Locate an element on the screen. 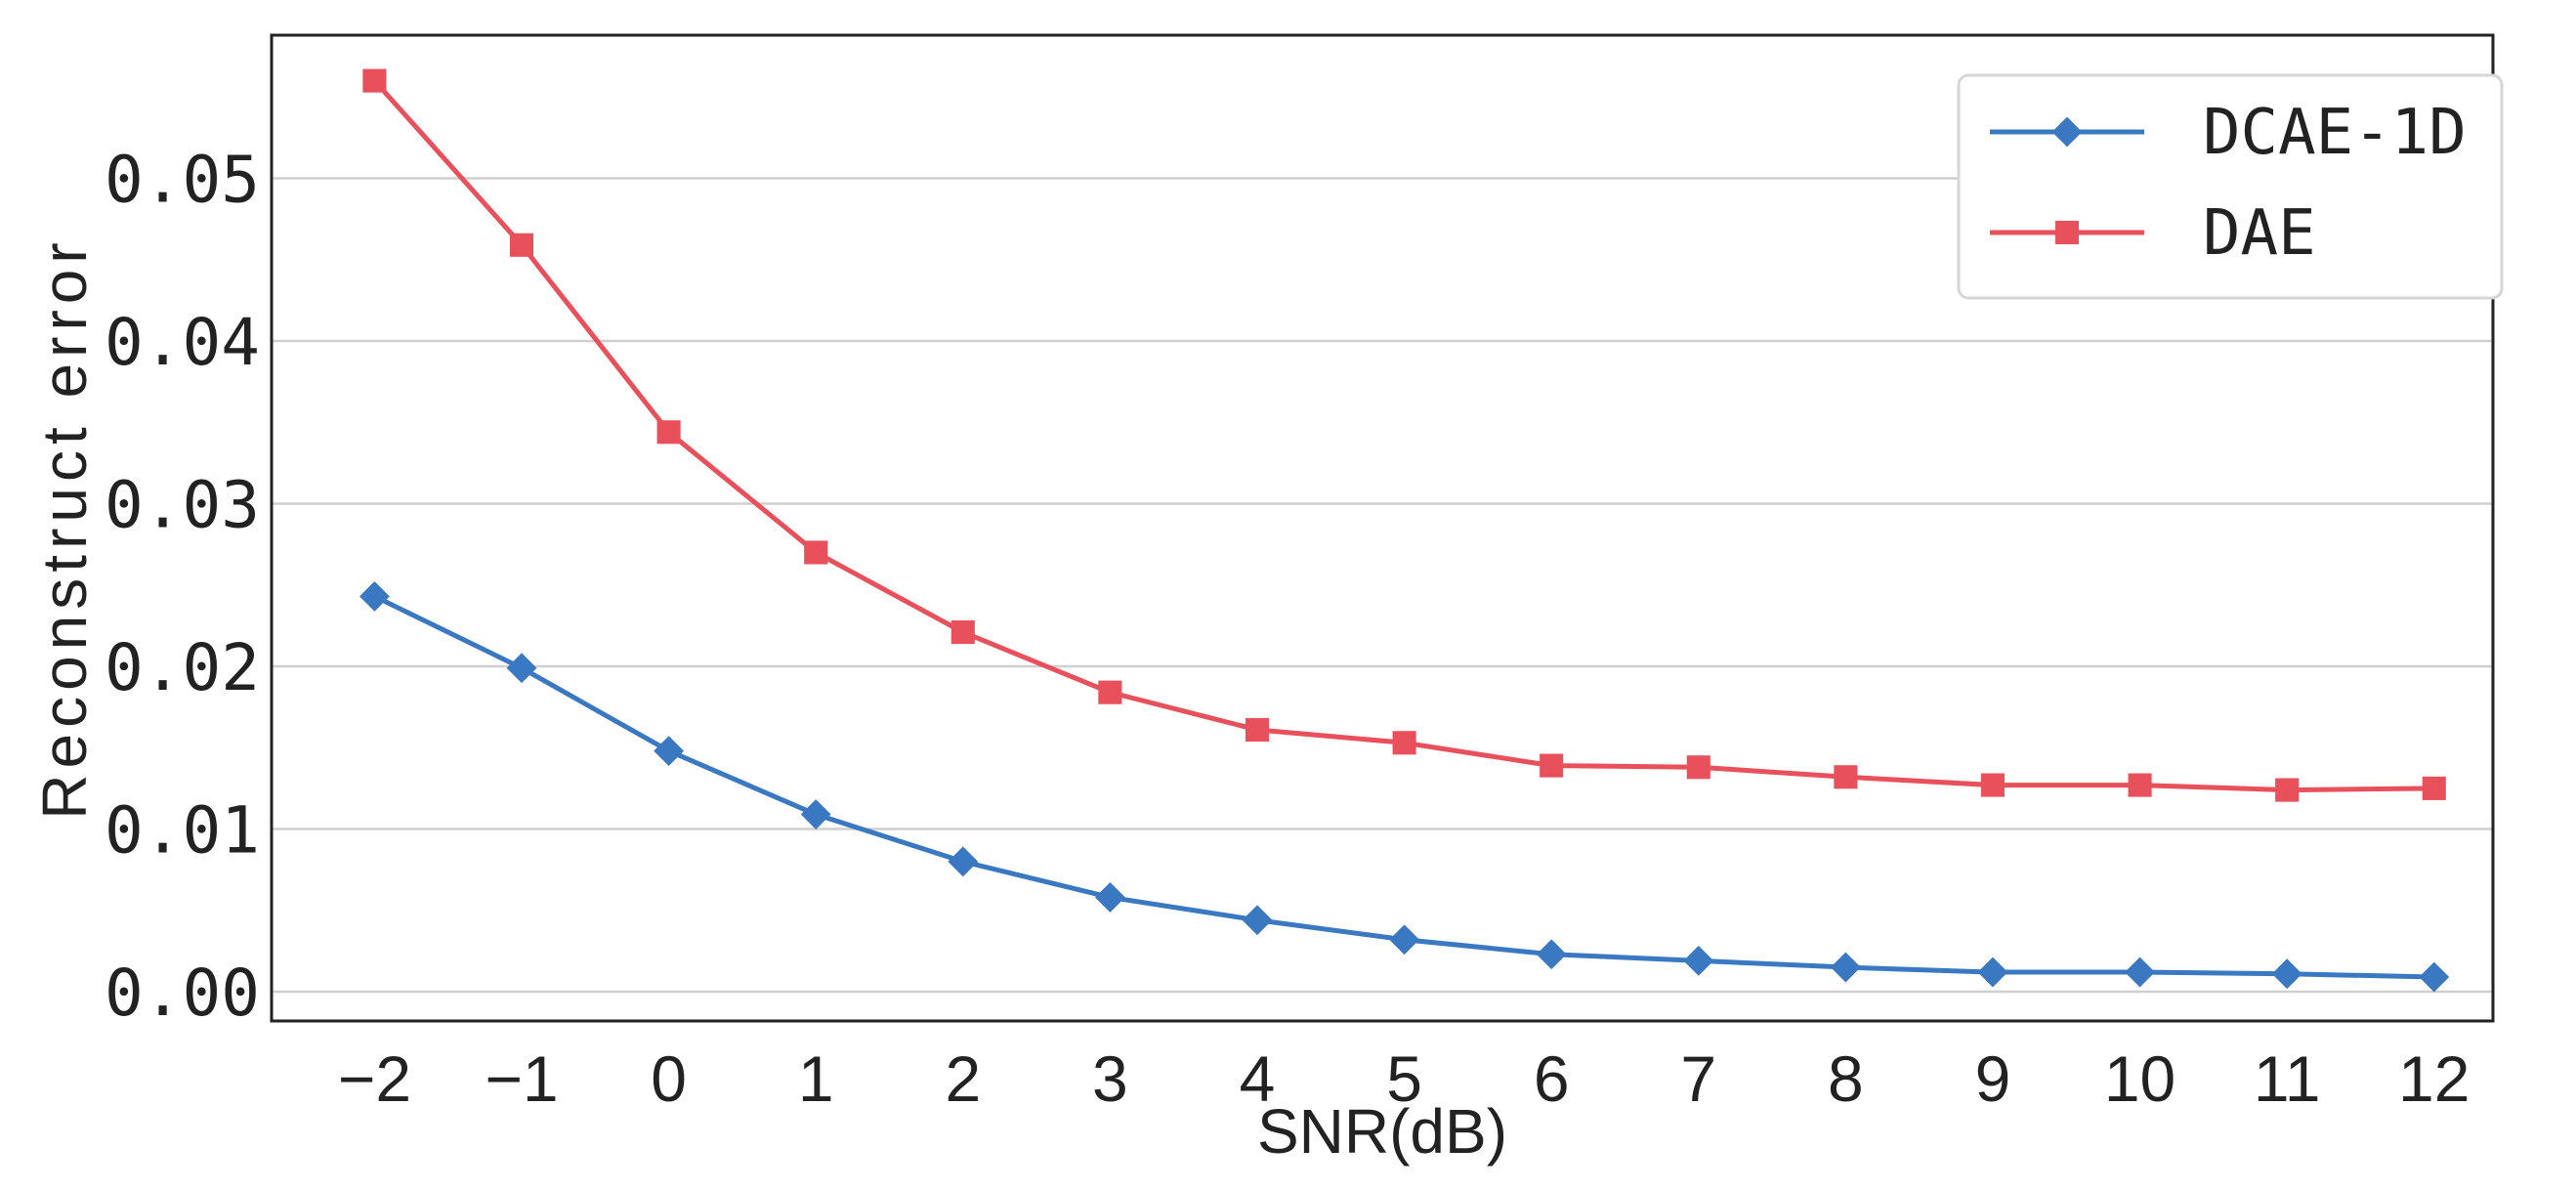  legend-item: DCAE-1D is located at coordinates (2228, 133).